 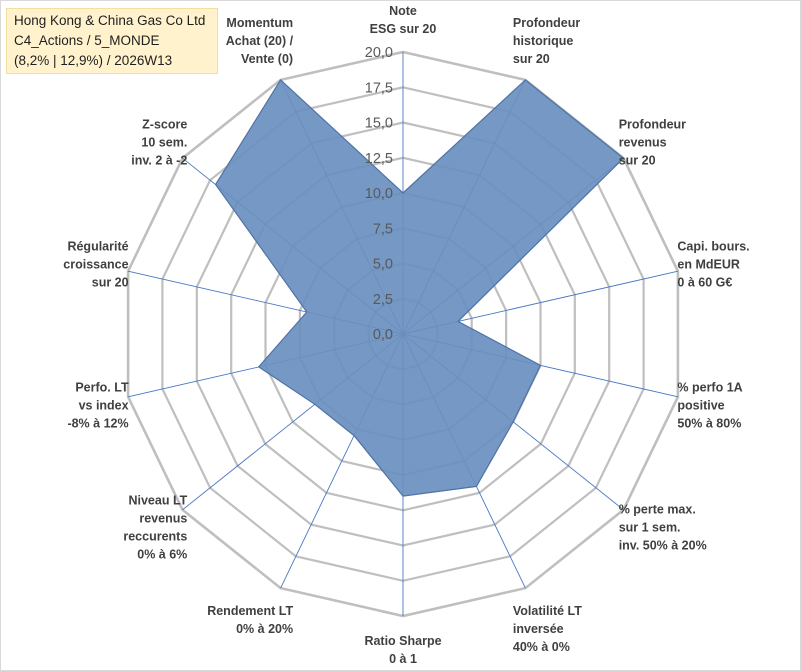 What do you see at coordinates (250, 620) in the screenshot?
I see `axis-label: Rendement LT 0% à 20%` at bounding box center [250, 620].